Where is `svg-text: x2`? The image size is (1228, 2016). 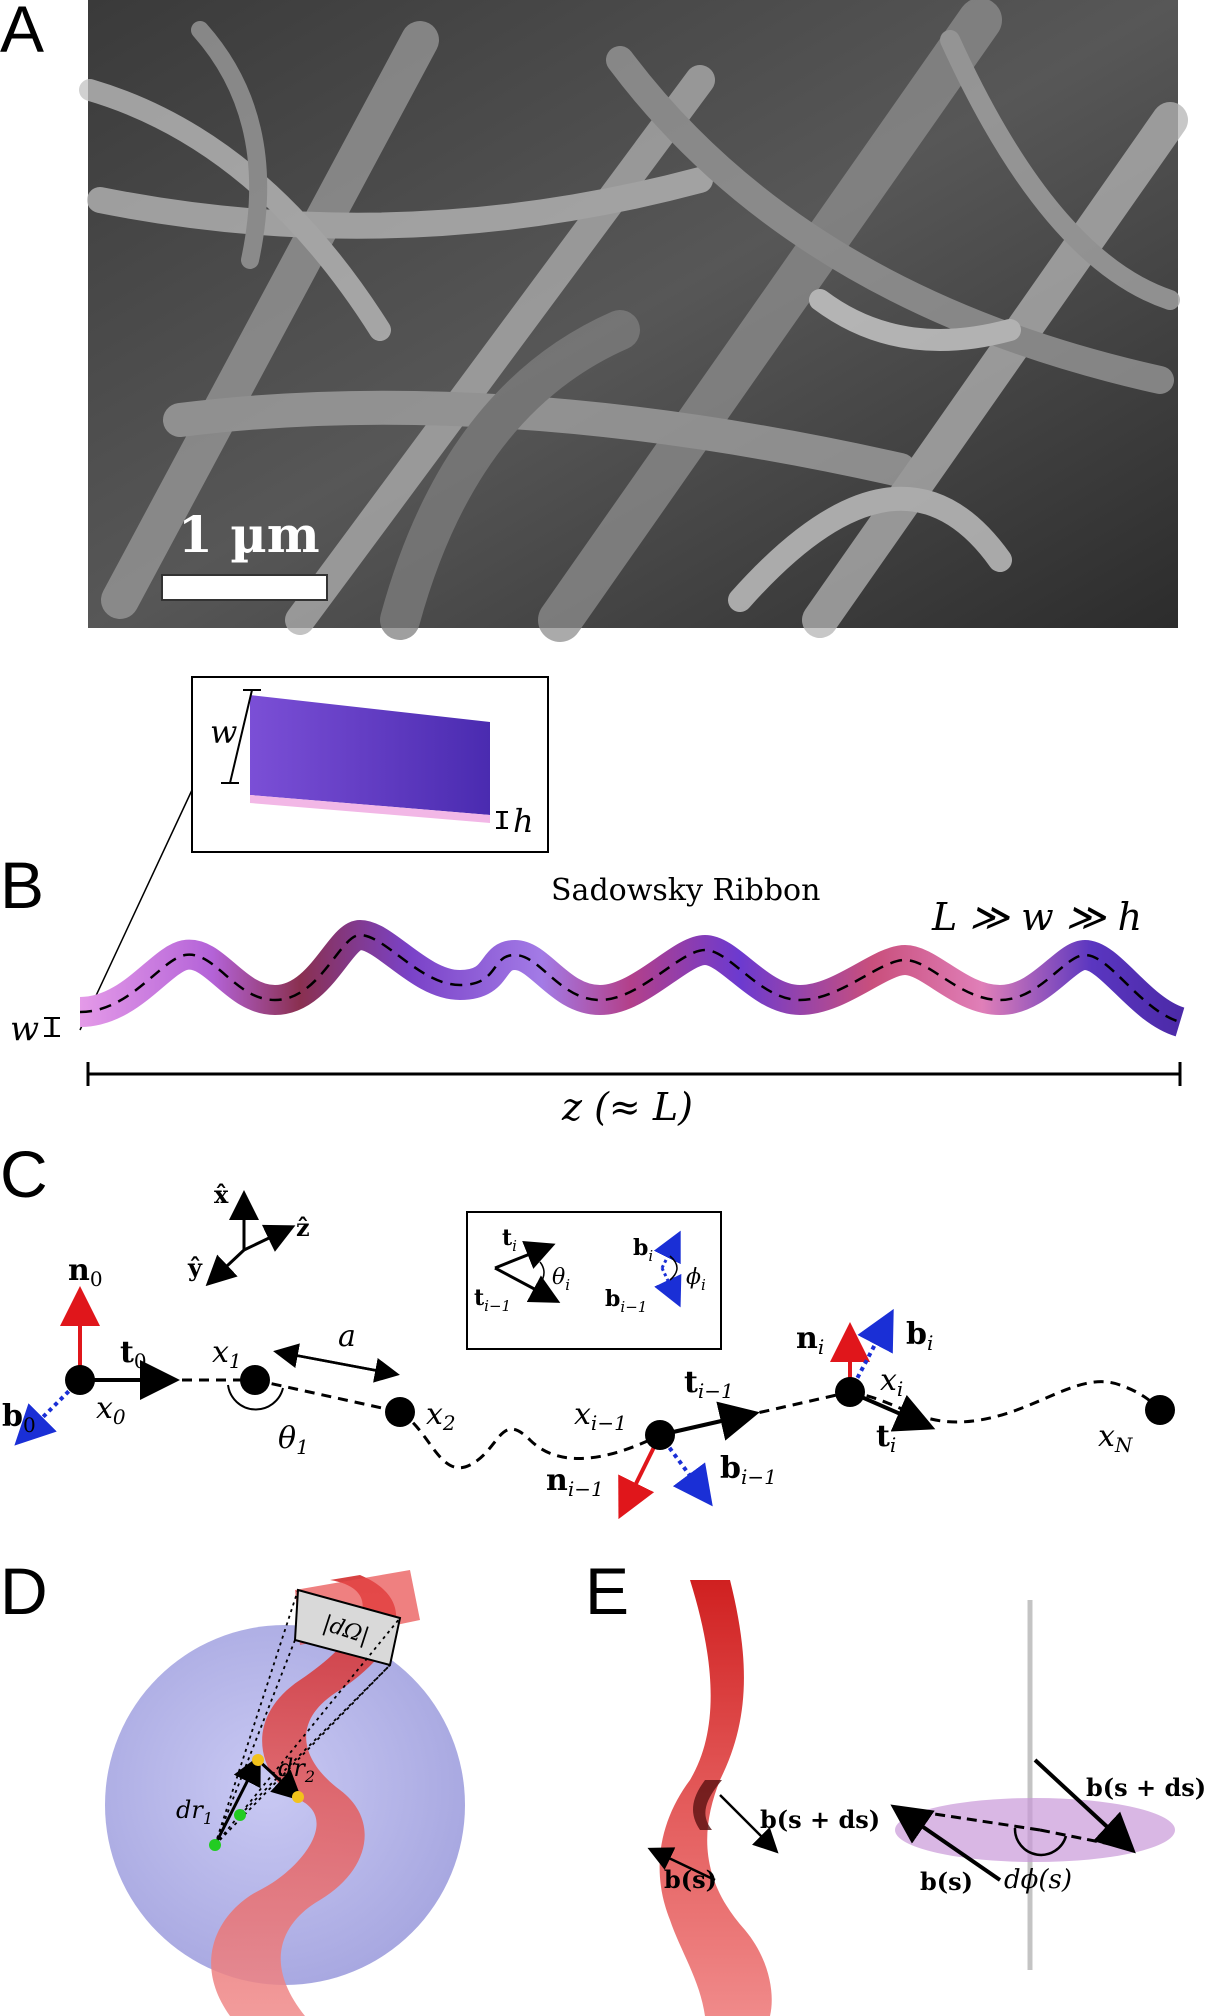
svg-text: x2 is located at coordinates (441, 1416).